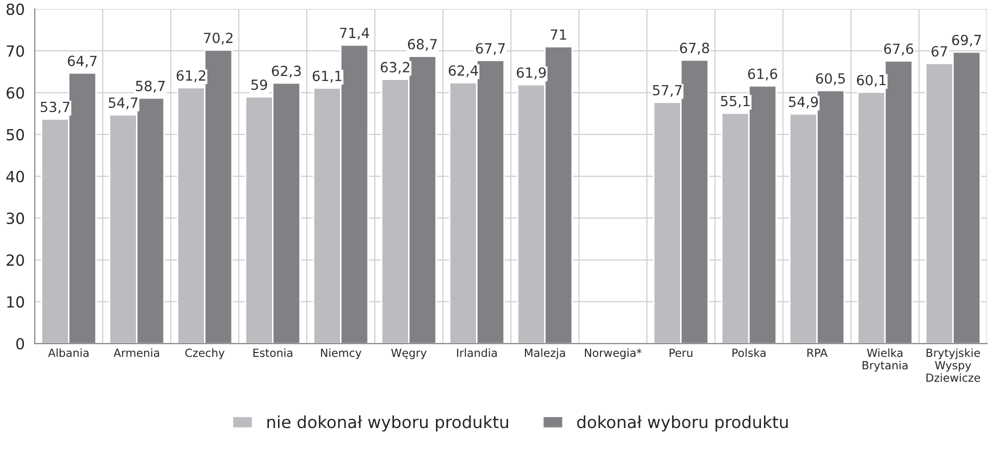 The width and height of the screenshot is (992, 452). What do you see at coordinates (735, 102) in the screenshot?
I see `data-label: 55,1` at bounding box center [735, 102].